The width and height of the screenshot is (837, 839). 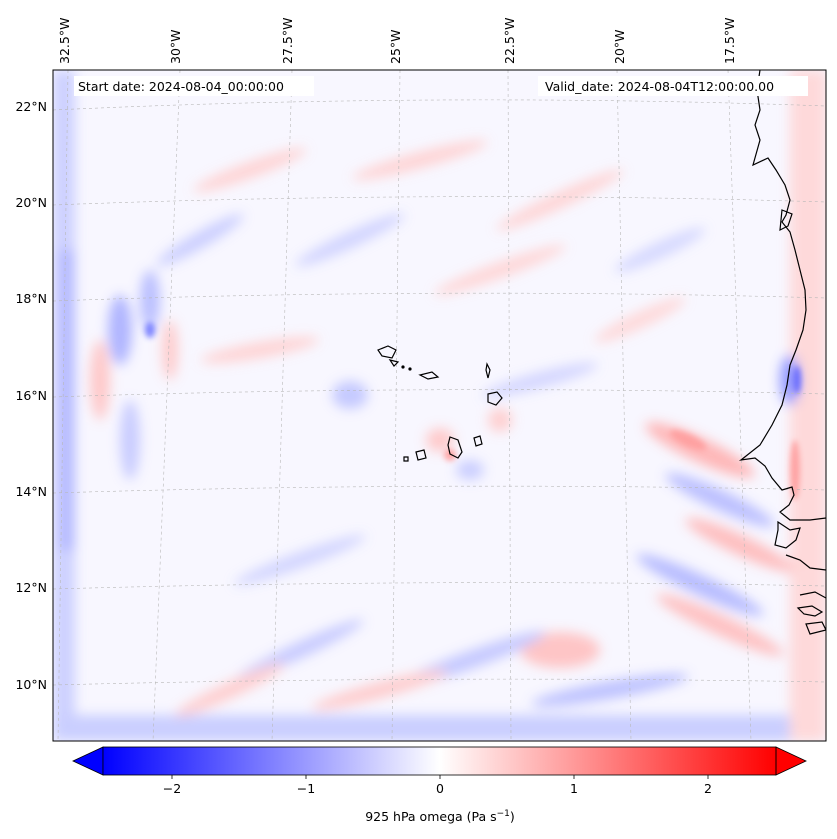 I want to click on lon-label-30w: 30°W, so click(x=175, y=46).